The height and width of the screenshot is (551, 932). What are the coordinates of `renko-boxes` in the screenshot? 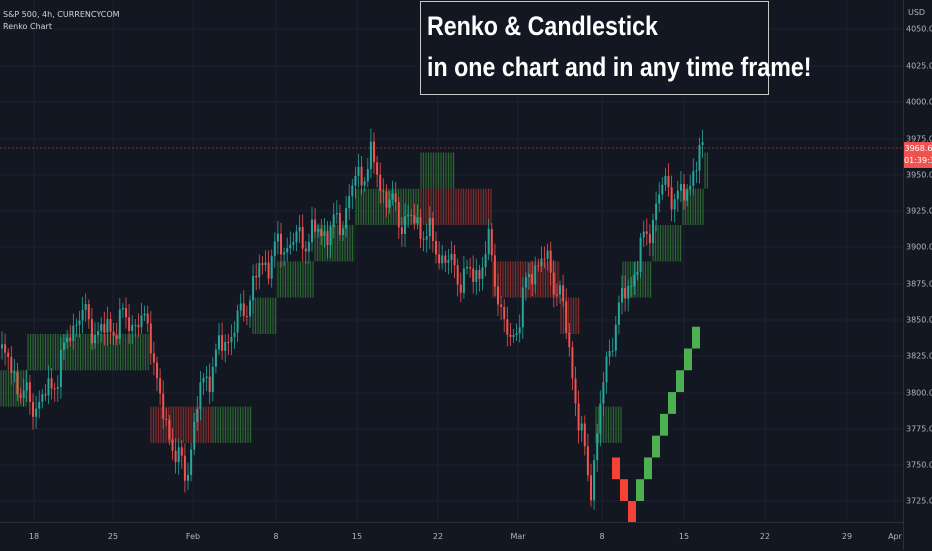 It's located at (656, 424).